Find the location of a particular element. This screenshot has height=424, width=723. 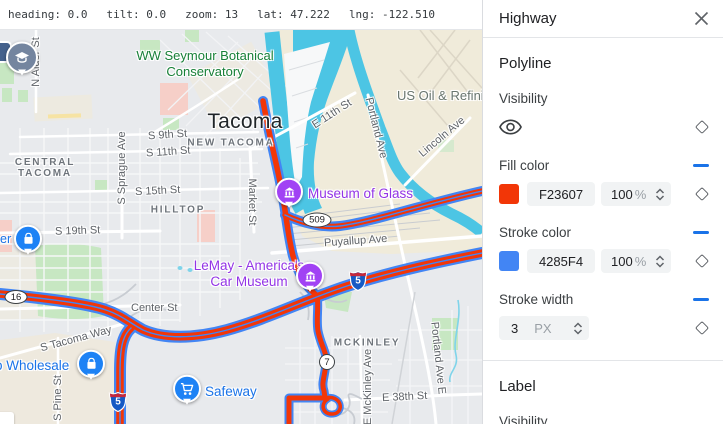

lat-readout: lat: 47.222 is located at coordinates (293, 14).